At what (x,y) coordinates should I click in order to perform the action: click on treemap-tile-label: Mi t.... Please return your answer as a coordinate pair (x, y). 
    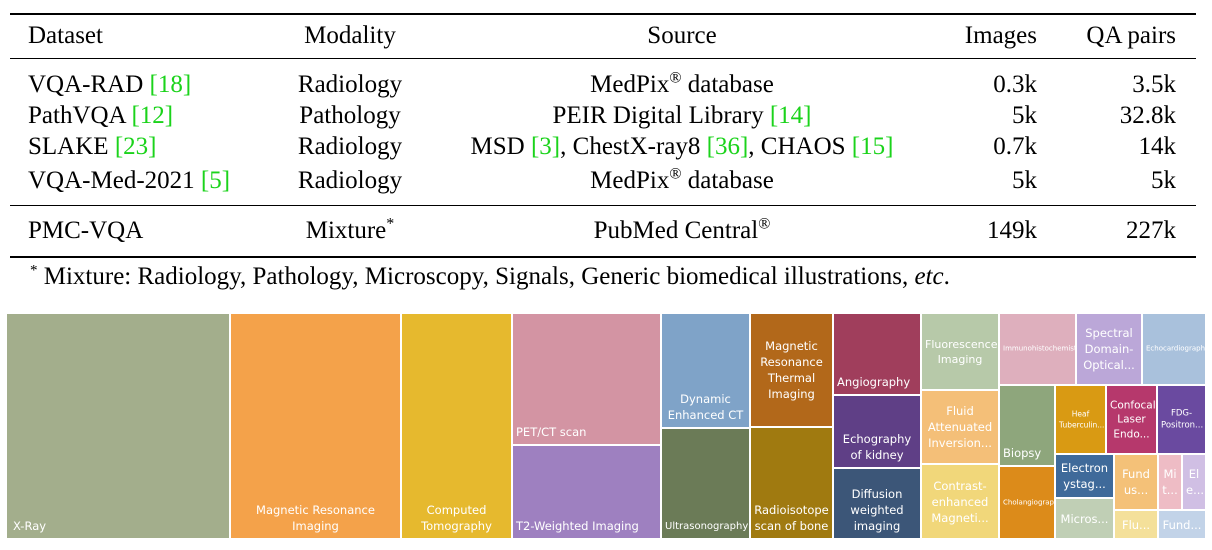
    Looking at the image, I should click on (1170, 482).